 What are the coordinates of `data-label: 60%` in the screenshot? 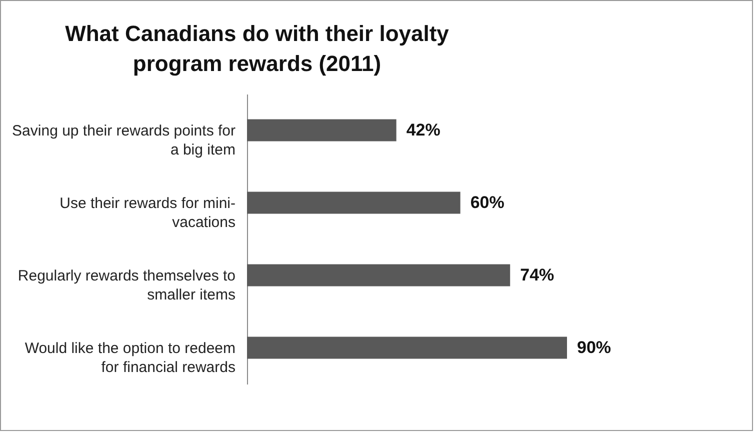 It's located at (487, 202).